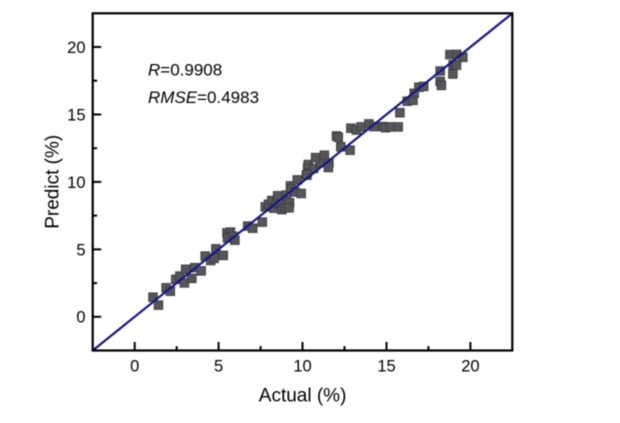  Describe the element at coordinates (52, 182) in the screenshot. I see `svg-text: Predict (%)` at that location.